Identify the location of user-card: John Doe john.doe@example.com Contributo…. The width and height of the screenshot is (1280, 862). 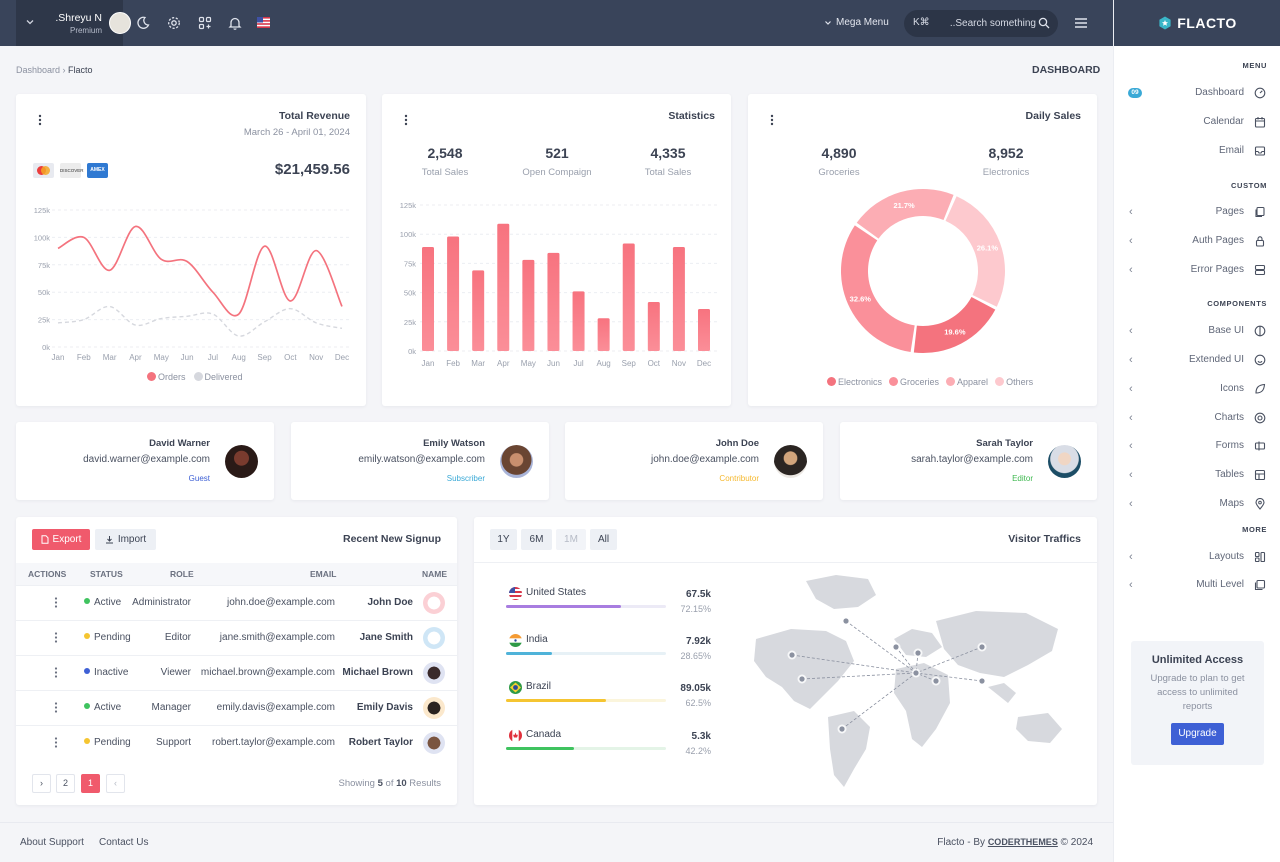
(694, 461).